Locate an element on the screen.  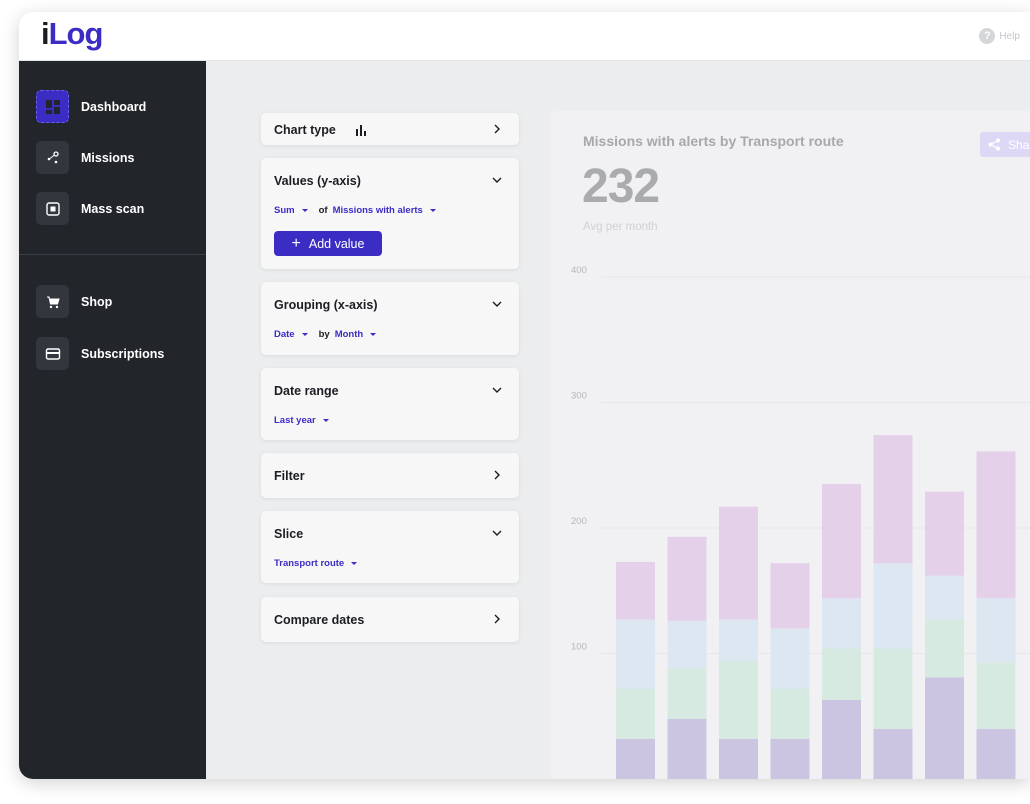
help-icon: ? is located at coordinates (987, 36).